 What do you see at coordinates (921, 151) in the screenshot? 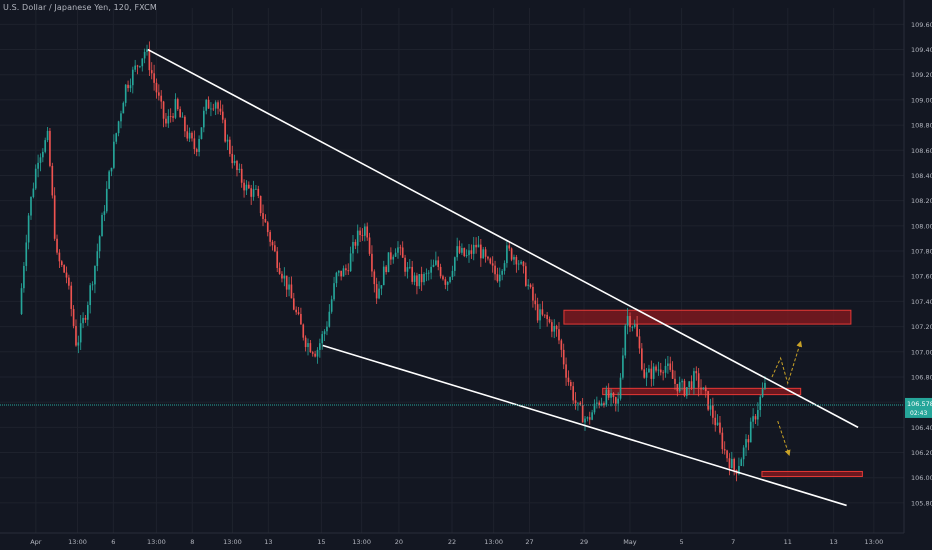
I see `price-tick-label: 108.600` at bounding box center [921, 151].